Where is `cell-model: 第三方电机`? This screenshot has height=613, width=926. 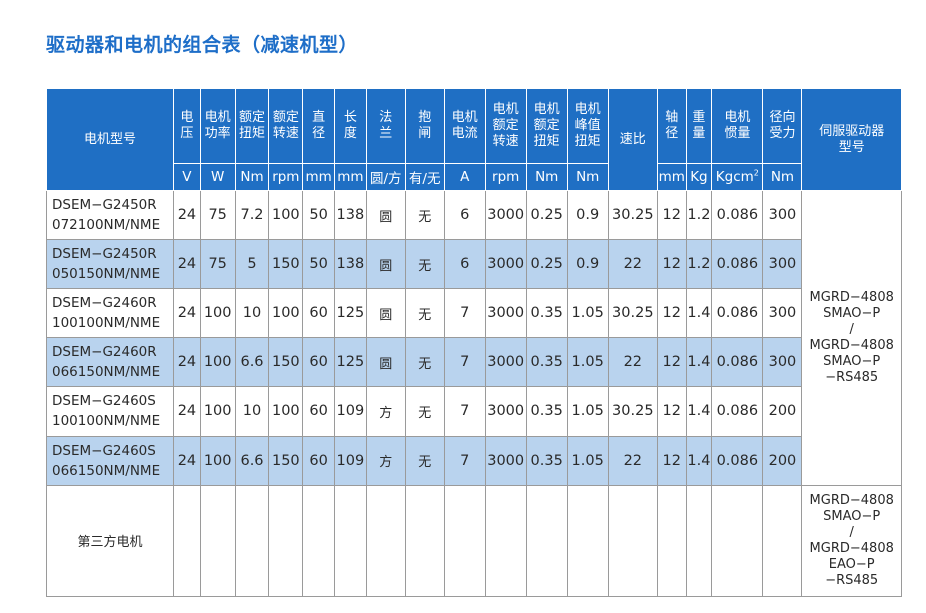 cell-model: 第三方电机 is located at coordinates (110, 541).